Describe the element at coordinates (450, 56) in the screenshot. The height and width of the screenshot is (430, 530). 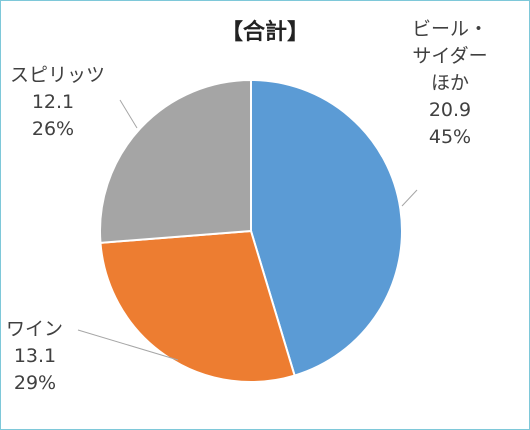
I see `slice-label-beer-name-2: サイダー` at that location.